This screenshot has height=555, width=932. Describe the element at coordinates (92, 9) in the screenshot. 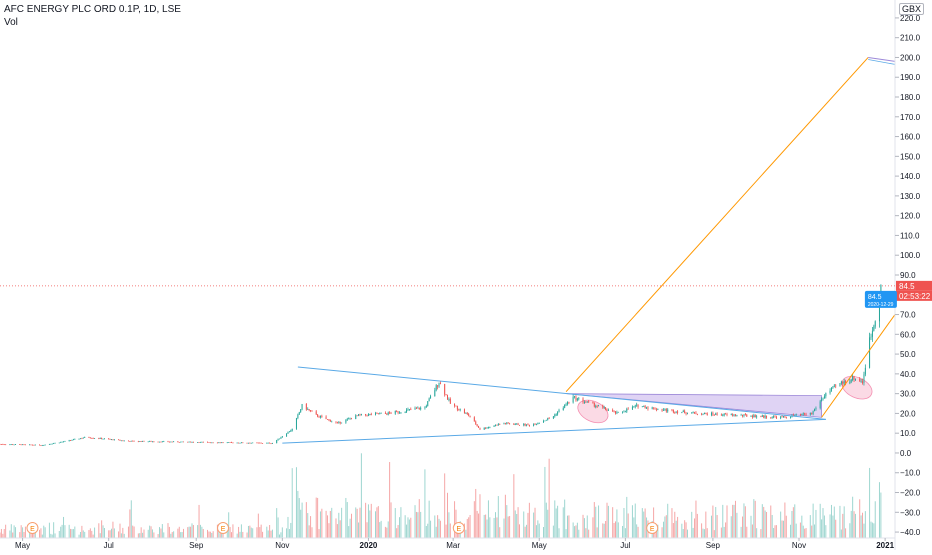

I see `symbol-title: AFC ENERGY PLC ORD 0.1P, 1D, LSE` at that location.